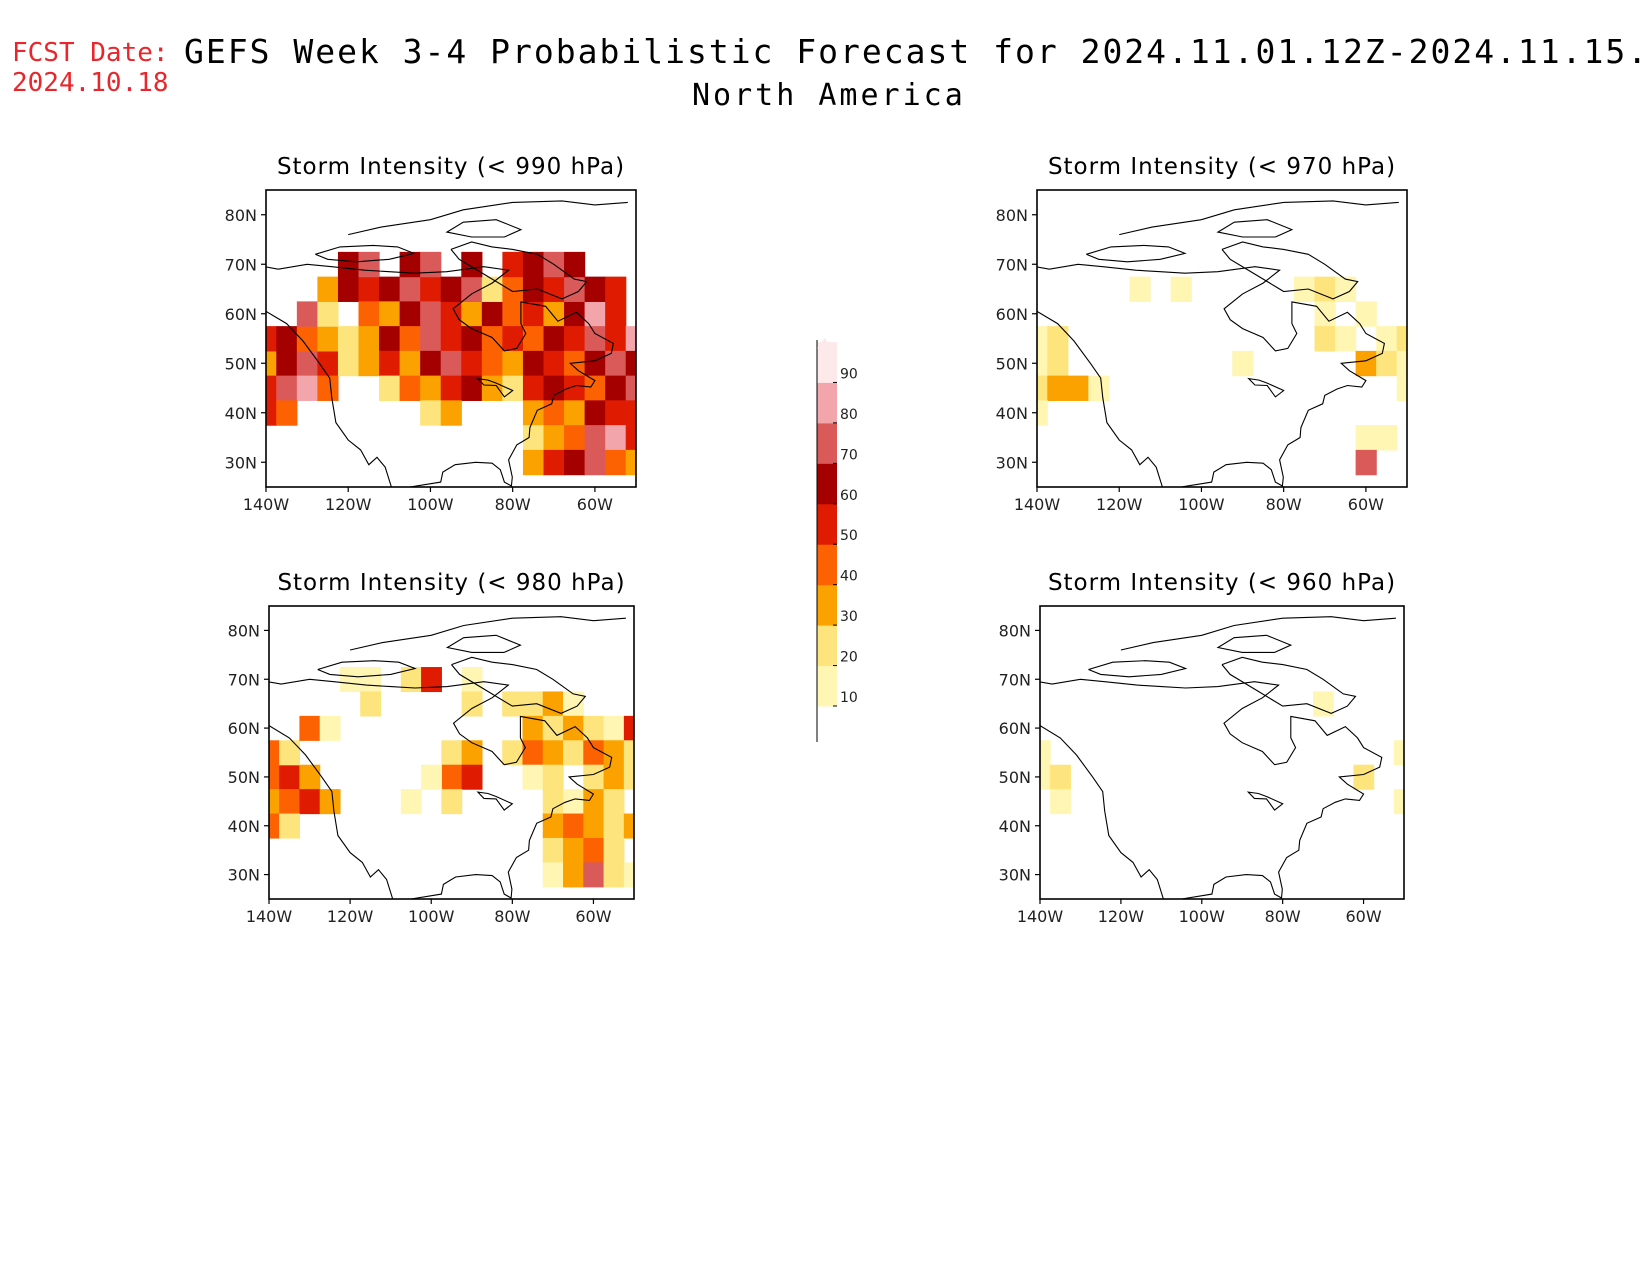  I want to click on panel-title: Storm Intensity (< 960 hPa), so click(1222, 583).